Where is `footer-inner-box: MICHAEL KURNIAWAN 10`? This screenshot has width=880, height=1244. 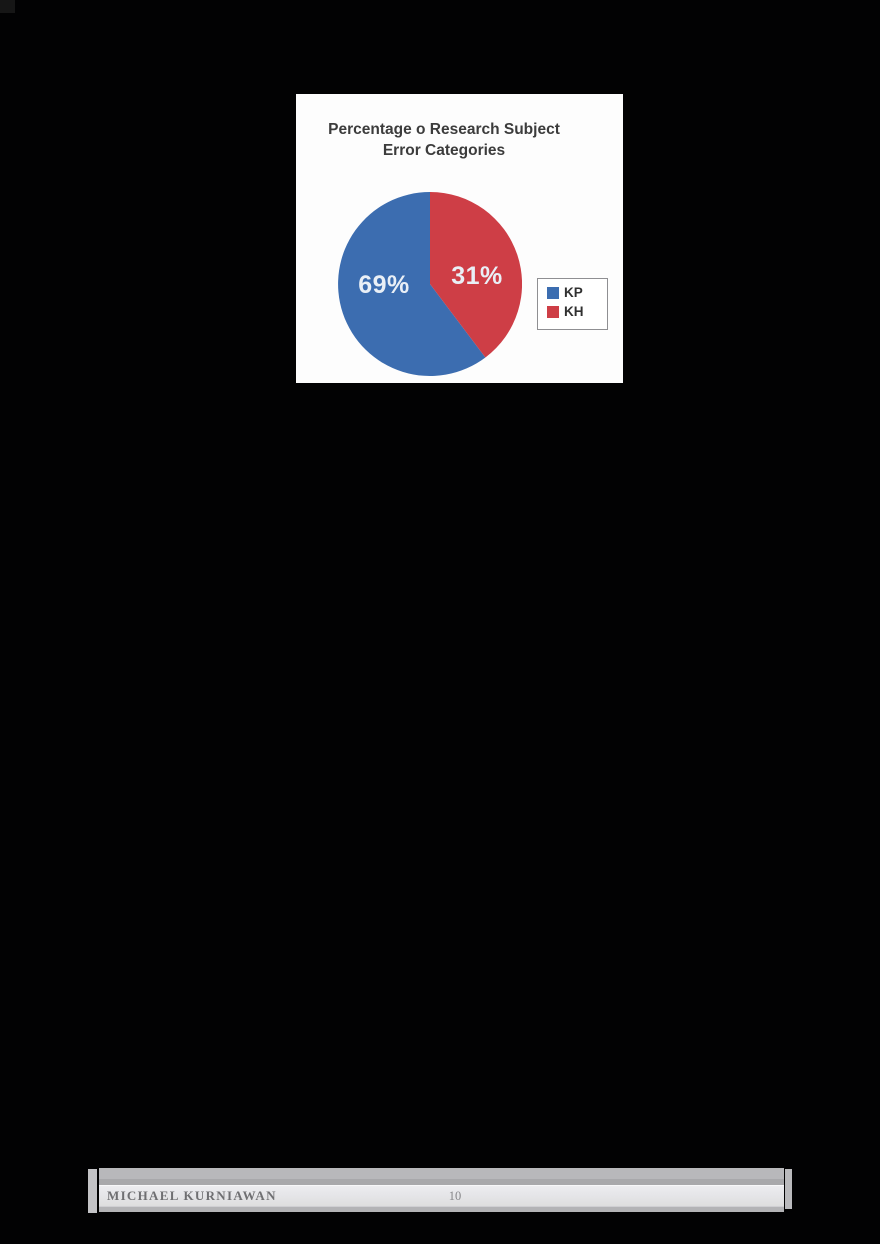
footer-inner-box: MICHAEL KURNIAWAN 10 is located at coordinates (441, 1196).